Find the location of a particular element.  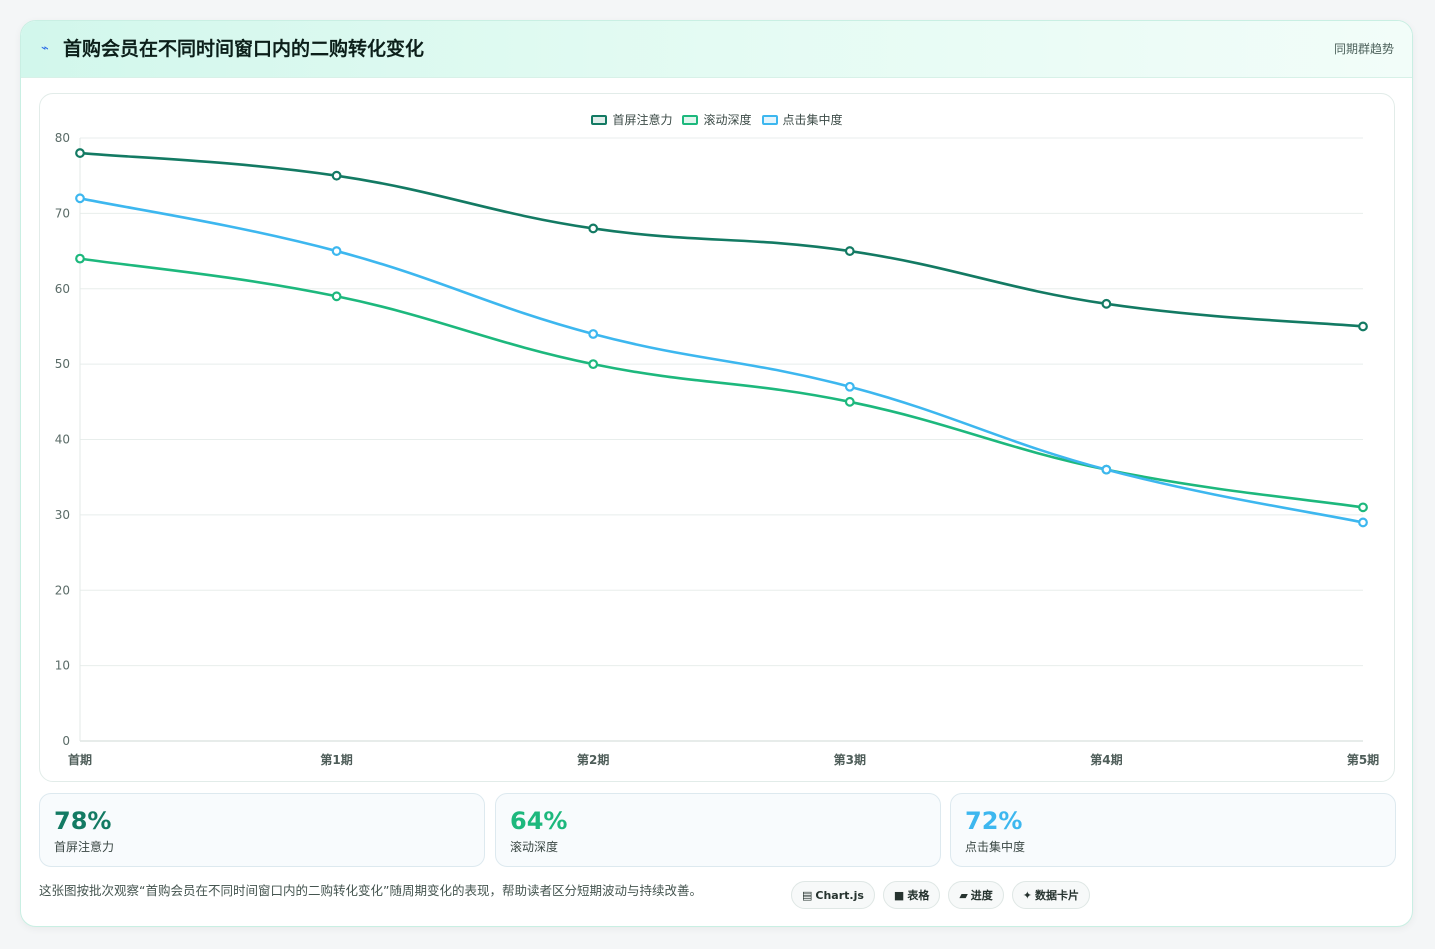

card-header: ⌁ 首购会员在不同时间窗口内的二购转化变化 同期群趋势 is located at coordinates (716, 49).